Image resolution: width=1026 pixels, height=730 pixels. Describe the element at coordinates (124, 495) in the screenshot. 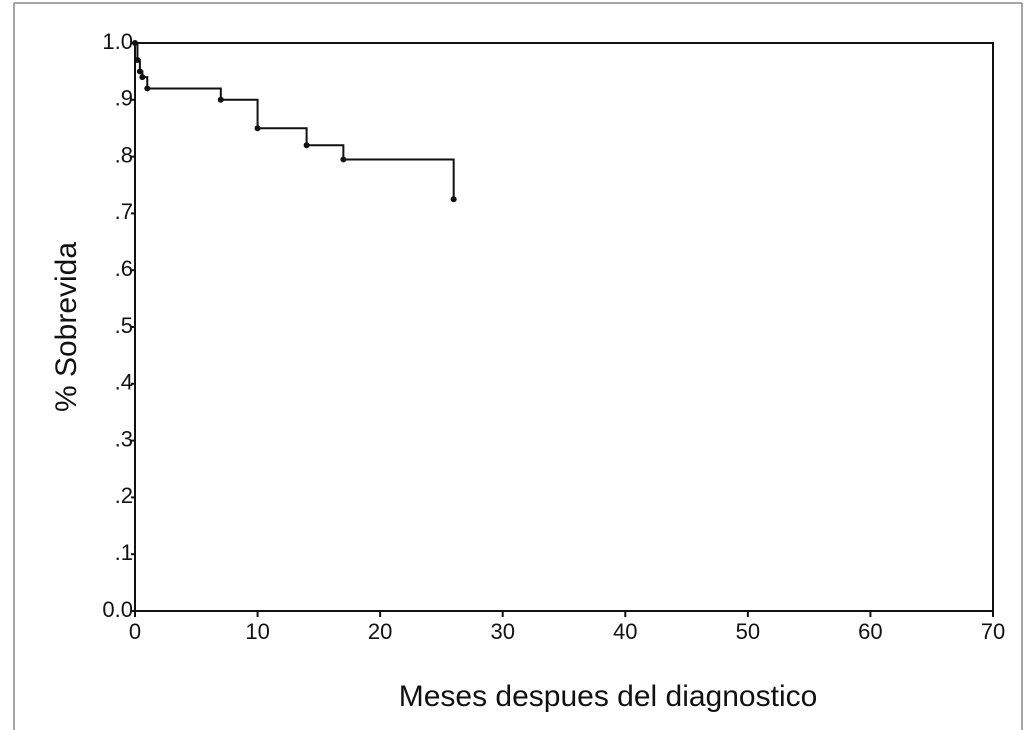

I see `y-tick-label: .2` at that location.